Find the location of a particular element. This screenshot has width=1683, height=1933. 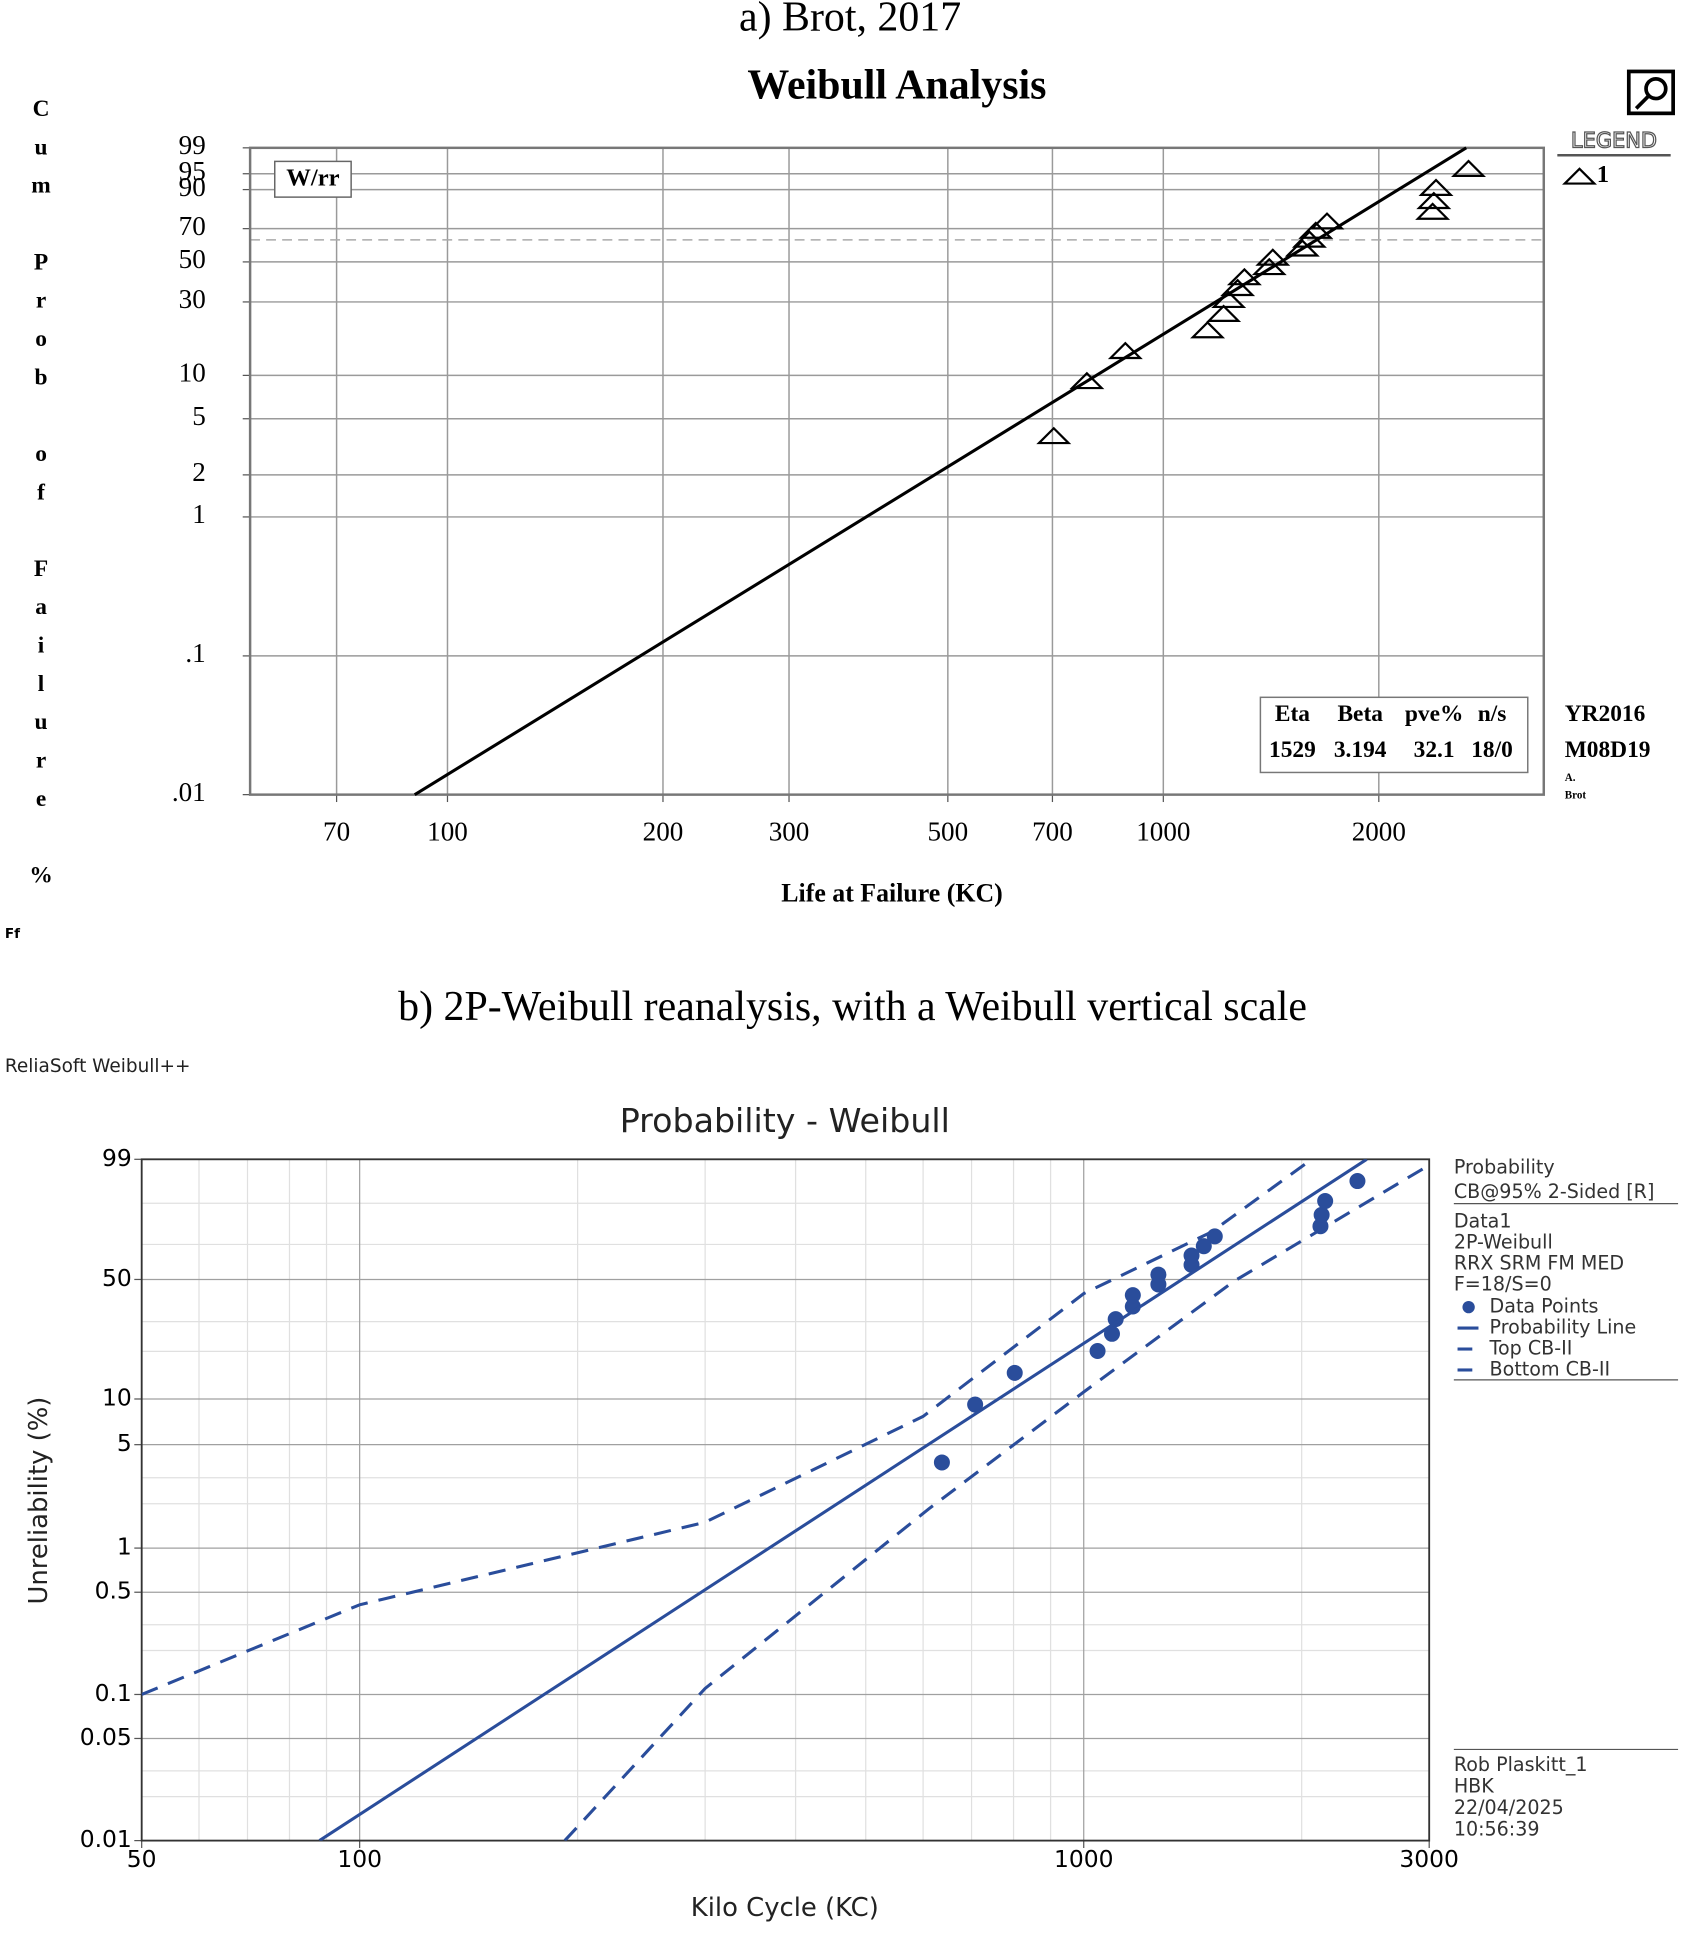

legend-info: Data1 is located at coordinates (1483, 1221).